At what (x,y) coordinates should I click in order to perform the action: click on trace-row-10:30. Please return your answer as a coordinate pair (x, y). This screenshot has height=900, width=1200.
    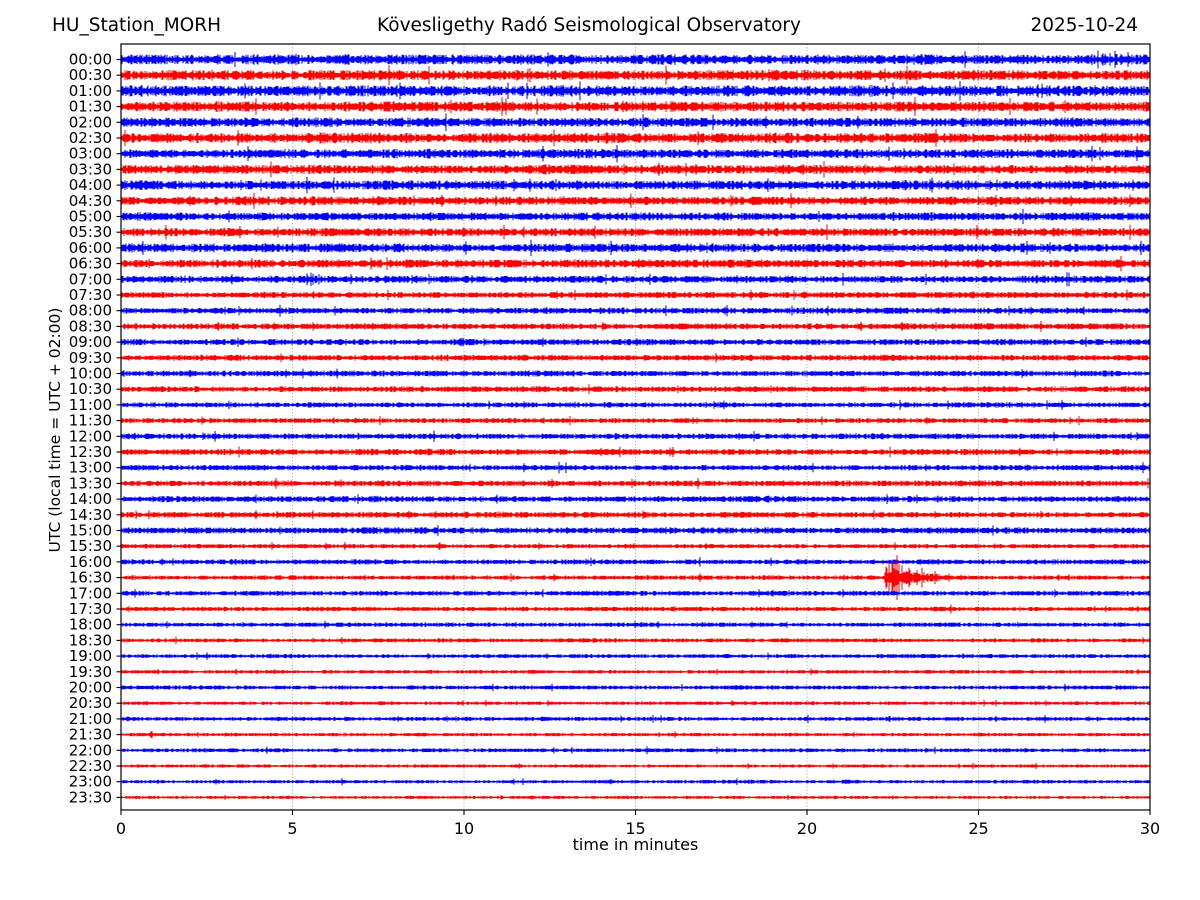
    Looking at the image, I should click on (635, 389).